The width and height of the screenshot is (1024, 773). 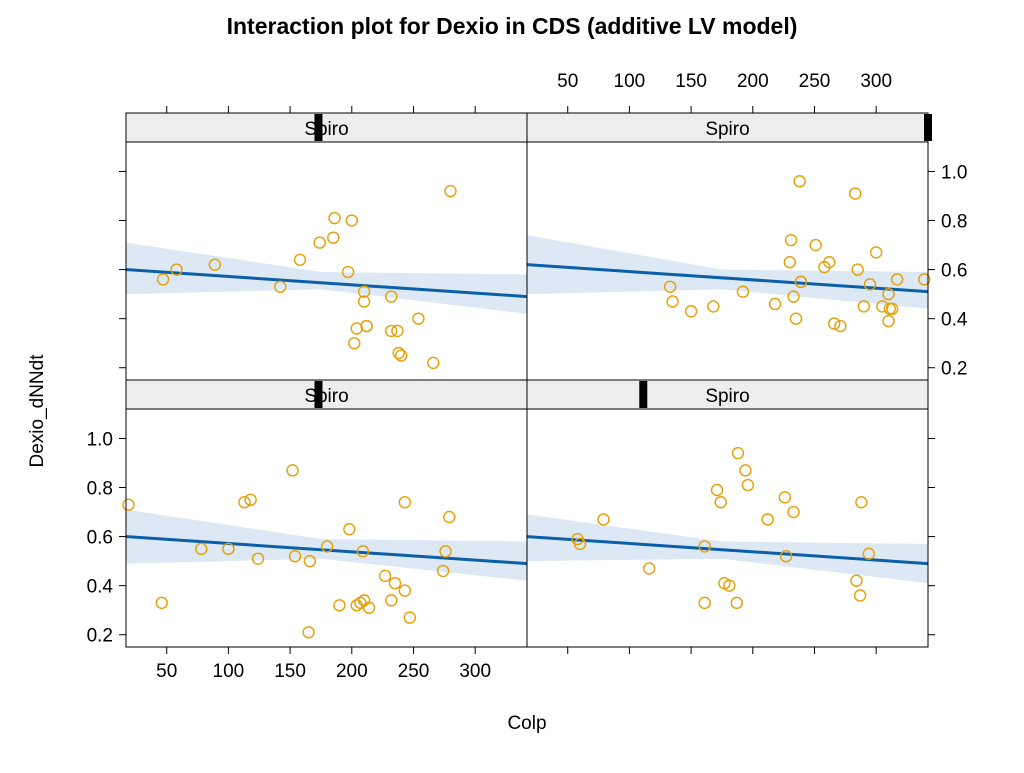 I want to click on panel-frame, so click(x=727, y=528).